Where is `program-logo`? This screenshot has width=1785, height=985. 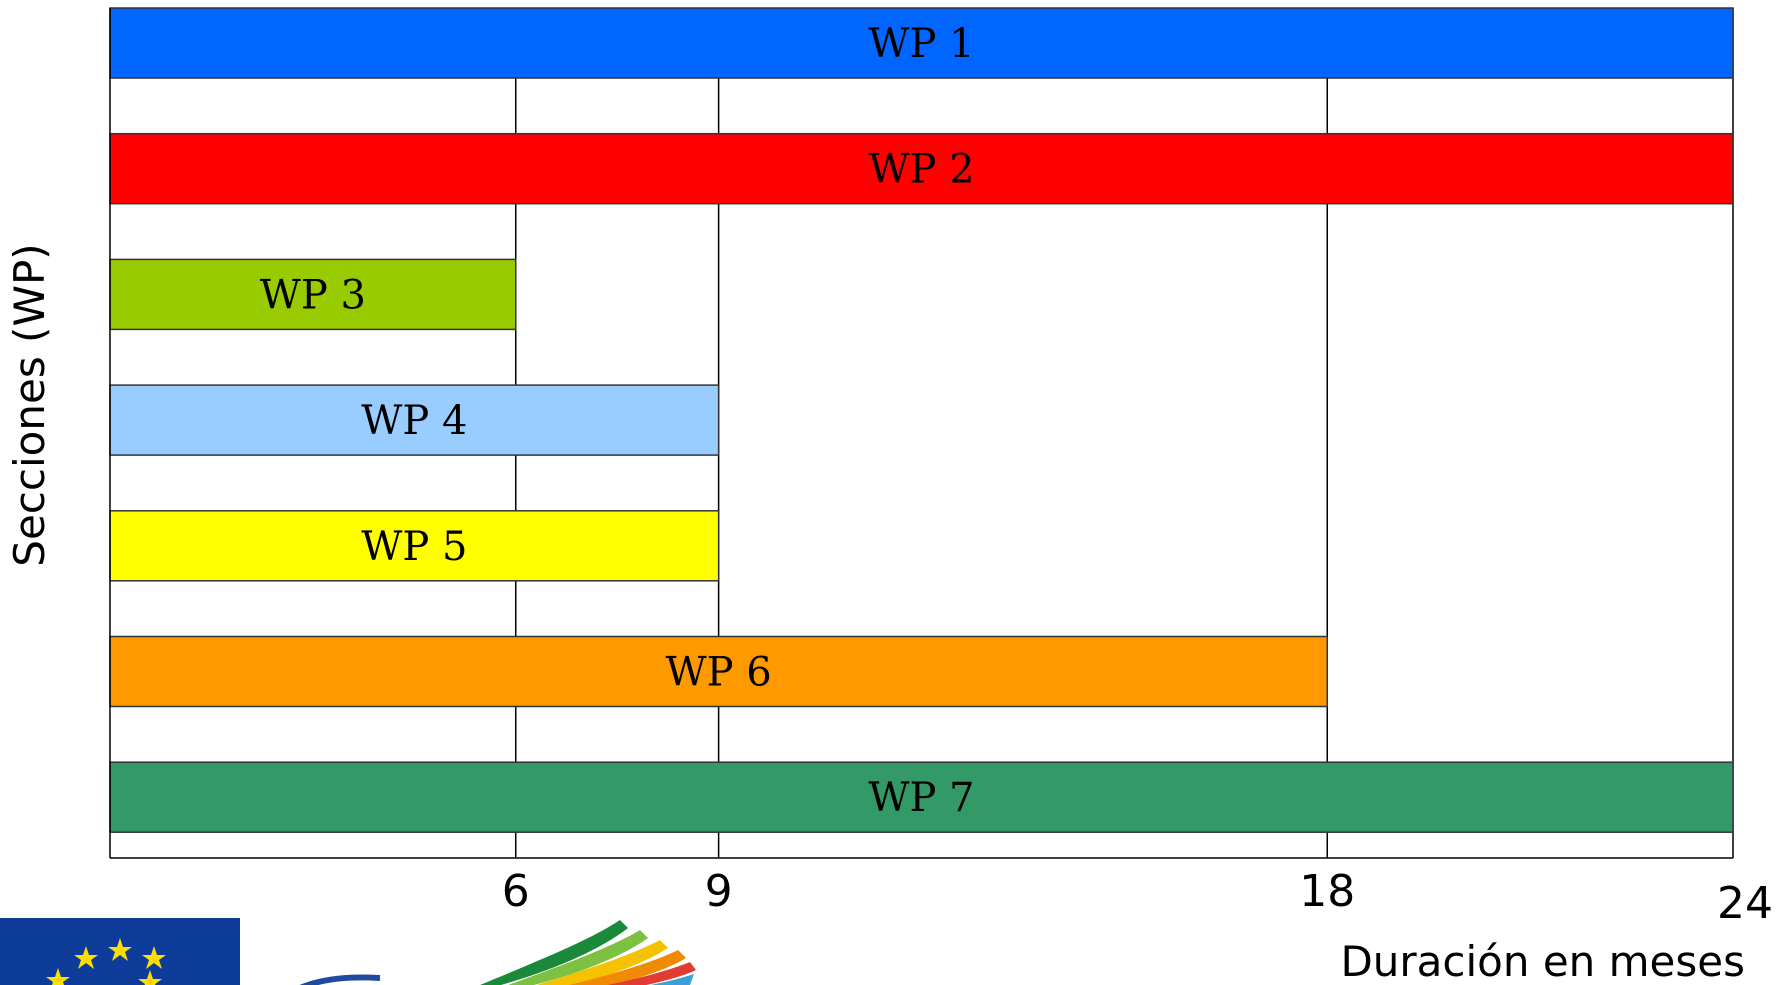 program-logo is located at coordinates (497, 952).